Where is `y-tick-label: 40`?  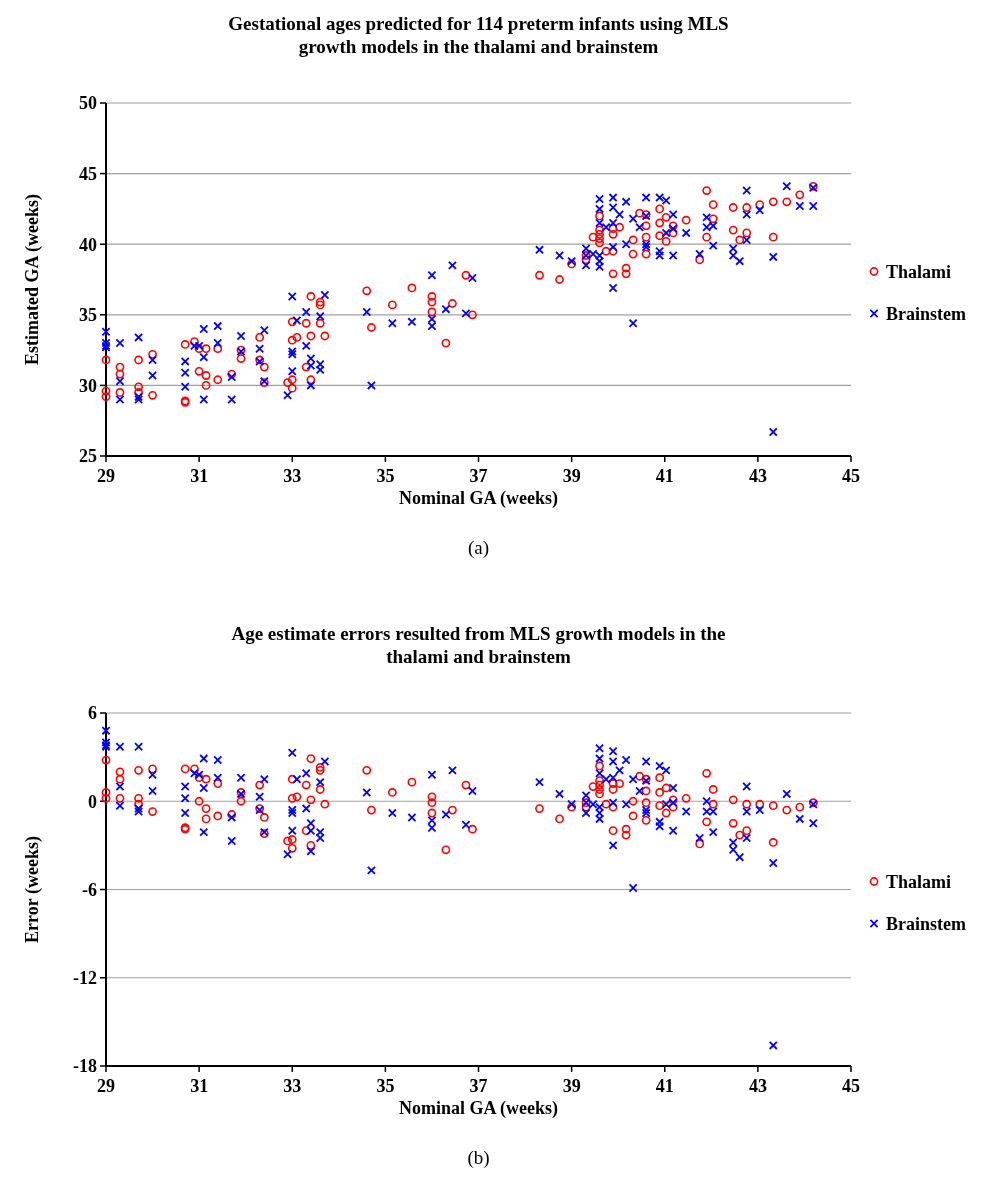 y-tick-label: 40 is located at coordinates (88, 244).